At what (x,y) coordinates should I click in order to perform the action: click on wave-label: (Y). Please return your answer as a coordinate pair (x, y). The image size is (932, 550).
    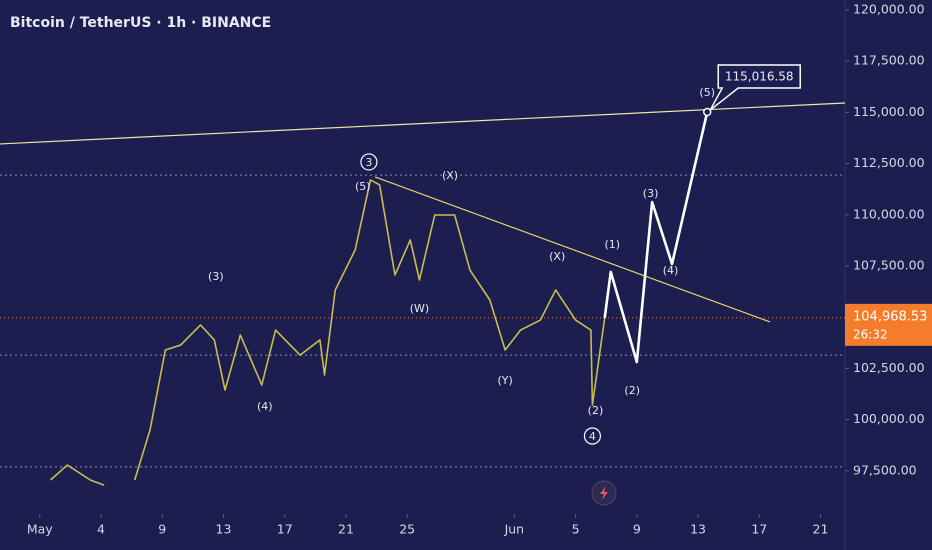
    Looking at the image, I should click on (505, 380).